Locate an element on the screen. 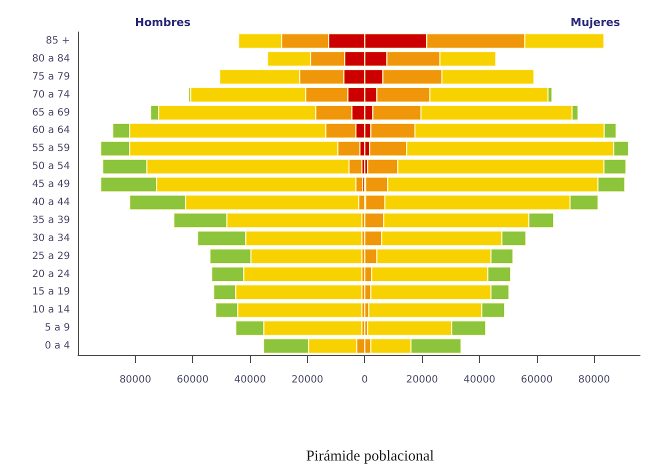  y-tick-label: 0 a 4 is located at coordinates (57, 346).